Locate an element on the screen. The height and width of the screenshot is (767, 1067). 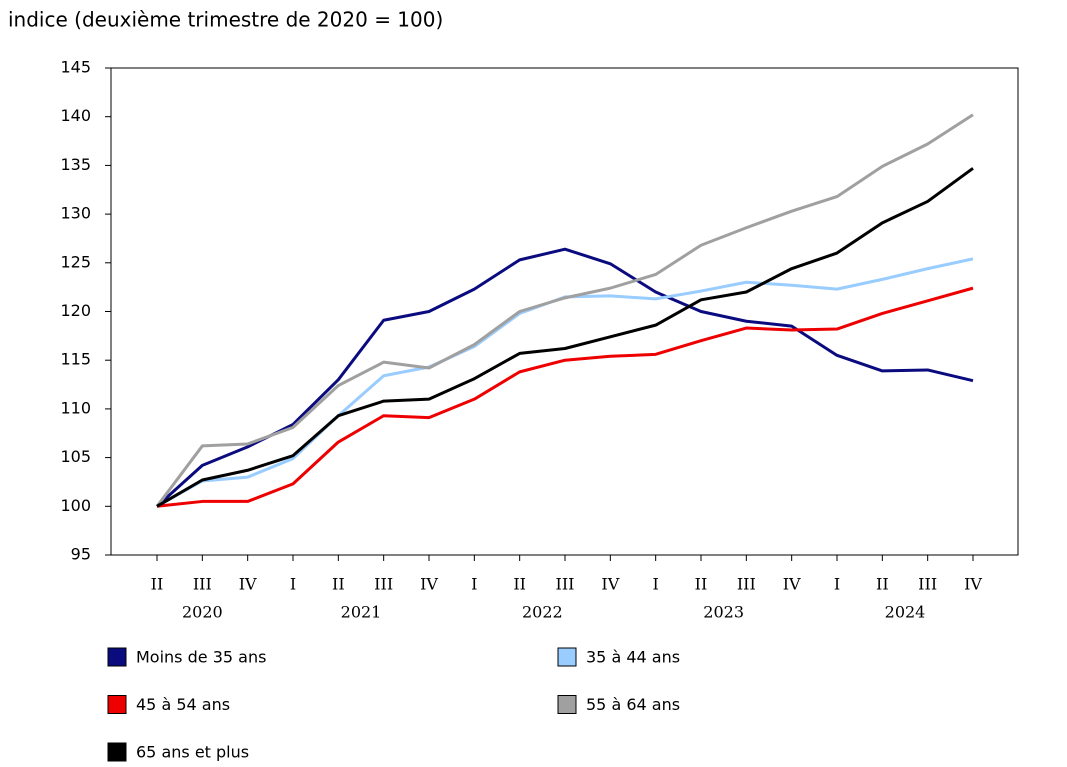
y-tick-label: 95 is located at coordinates (81, 554).